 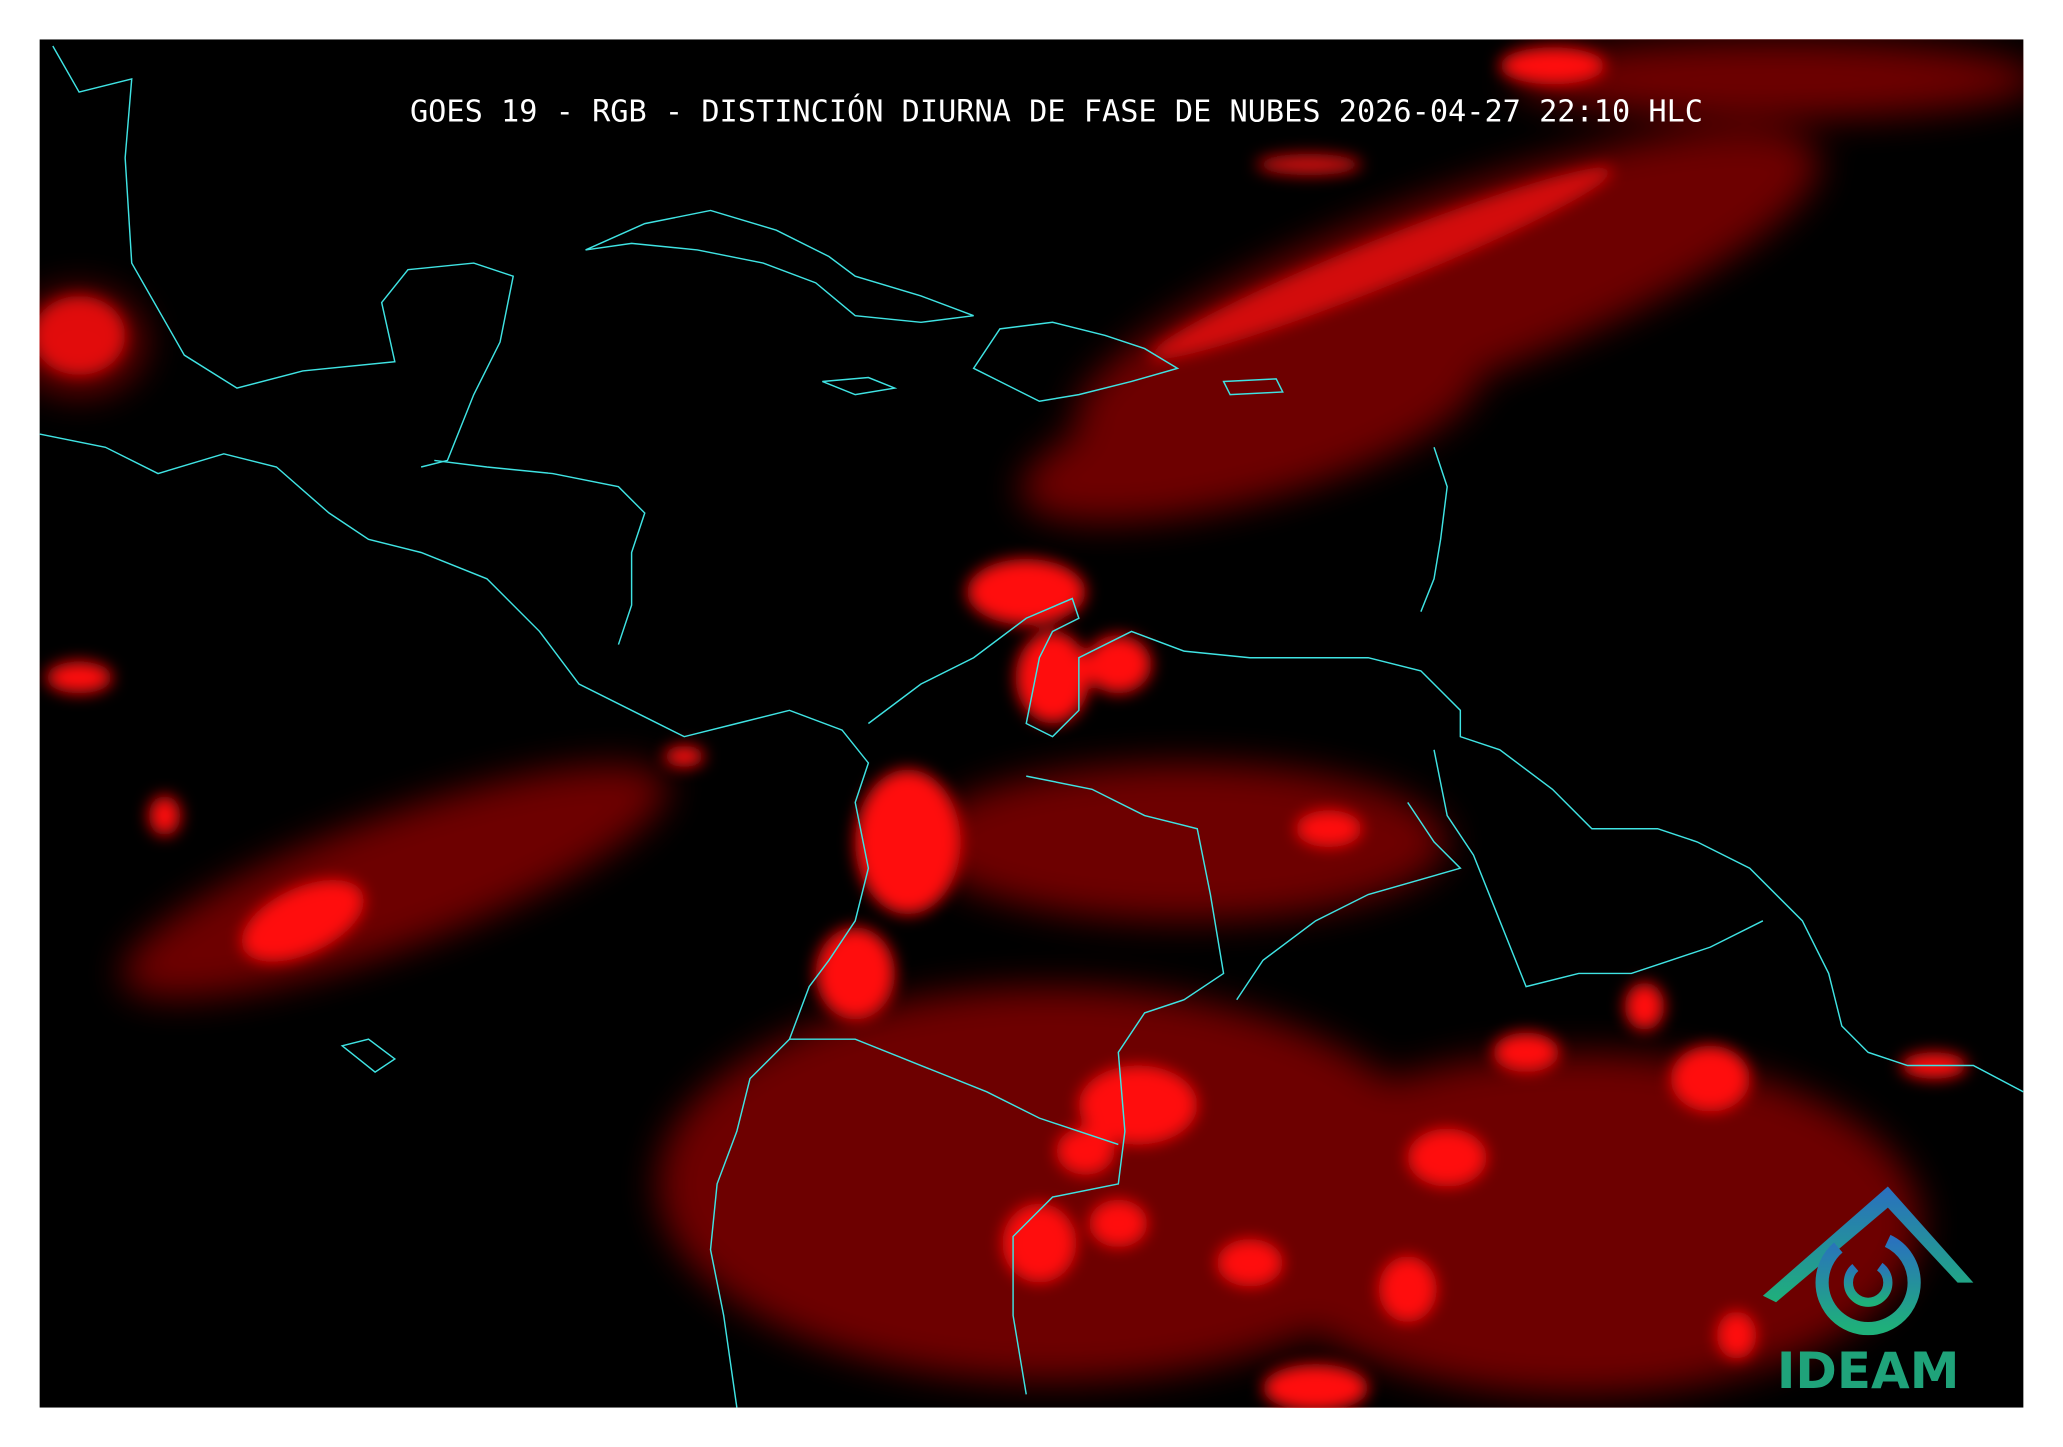 I want to click on logo-roof, so click(x=1868, y=1244).